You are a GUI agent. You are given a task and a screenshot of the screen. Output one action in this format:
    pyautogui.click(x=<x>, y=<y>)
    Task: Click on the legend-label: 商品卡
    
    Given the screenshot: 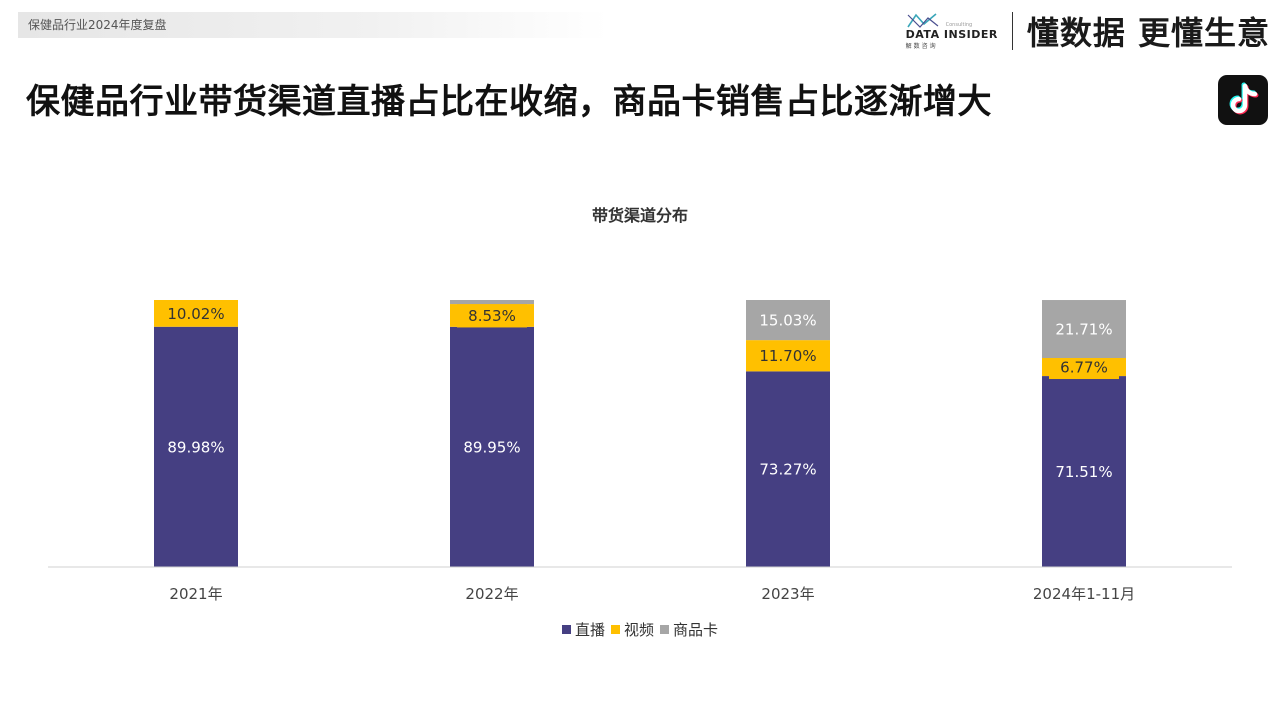 What is the action you would take?
    pyautogui.click(x=696, y=630)
    